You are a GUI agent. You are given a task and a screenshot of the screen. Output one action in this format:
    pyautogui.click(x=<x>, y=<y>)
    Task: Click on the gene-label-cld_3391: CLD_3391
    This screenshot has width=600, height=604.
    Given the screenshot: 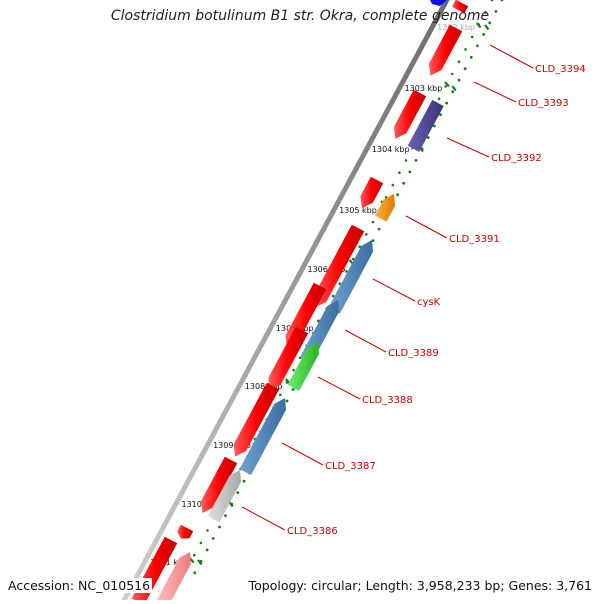 What is the action you would take?
    pyautogui.click(x=474, y=239)
    